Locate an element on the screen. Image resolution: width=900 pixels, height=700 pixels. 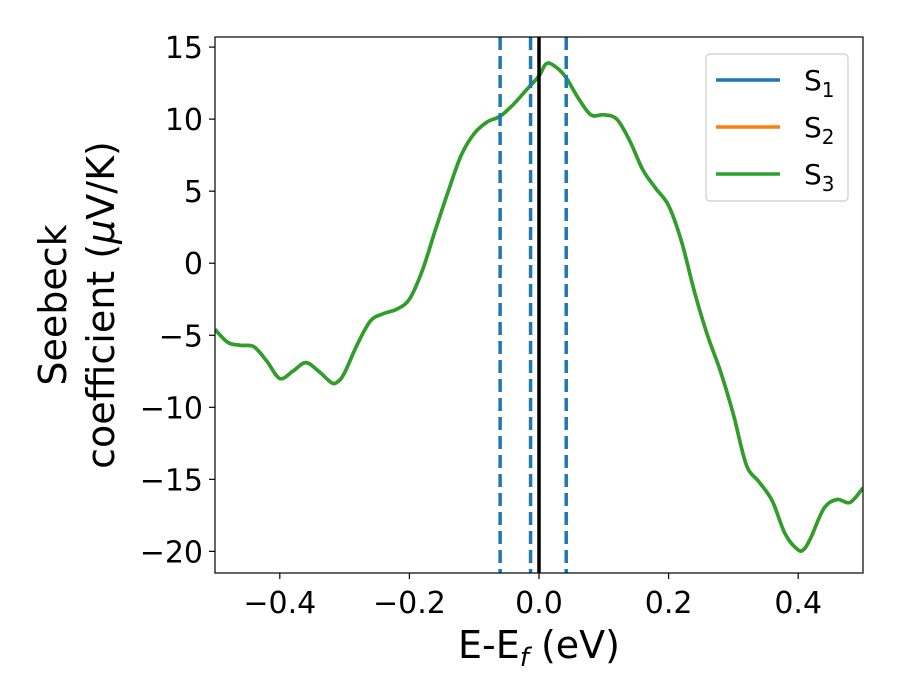
legend-label-s2: S2 is located at coordinates (819, 130).